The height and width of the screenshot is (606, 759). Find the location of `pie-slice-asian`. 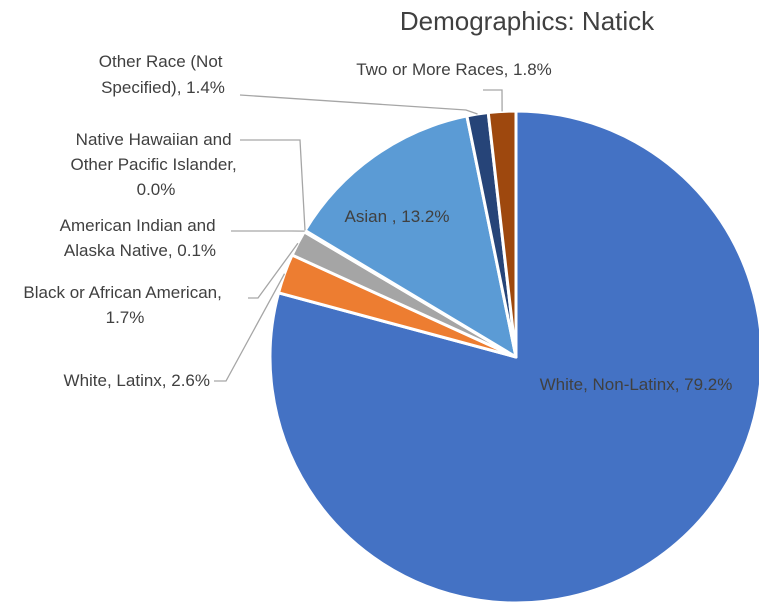

pie-slice-asian is located at coordinates (410, 236).